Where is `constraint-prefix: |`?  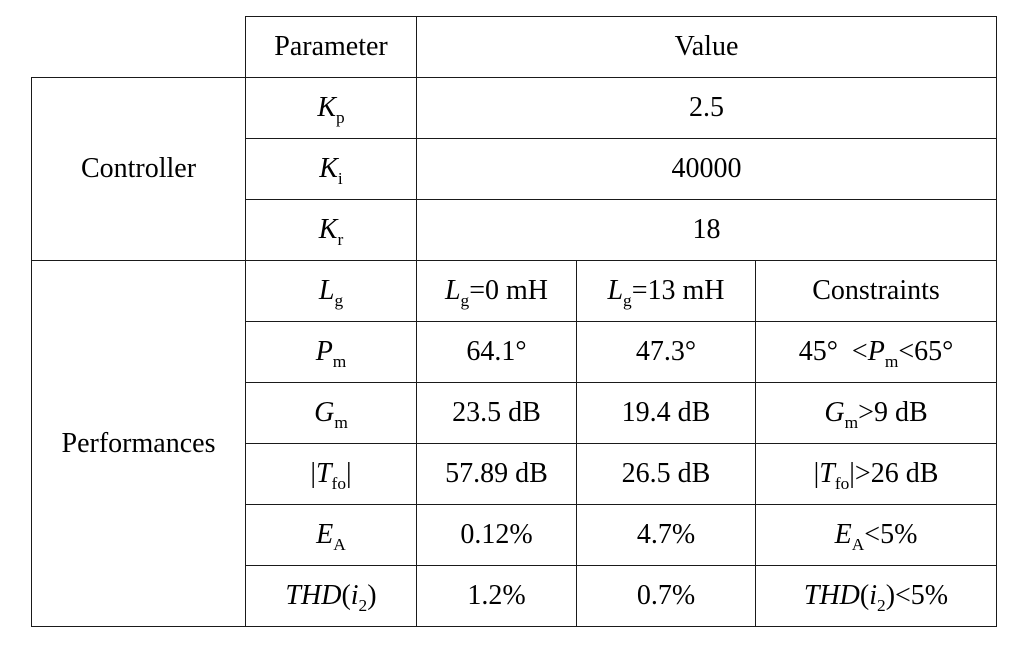
constraint-prefix: | is located at coordinates (816, 473).